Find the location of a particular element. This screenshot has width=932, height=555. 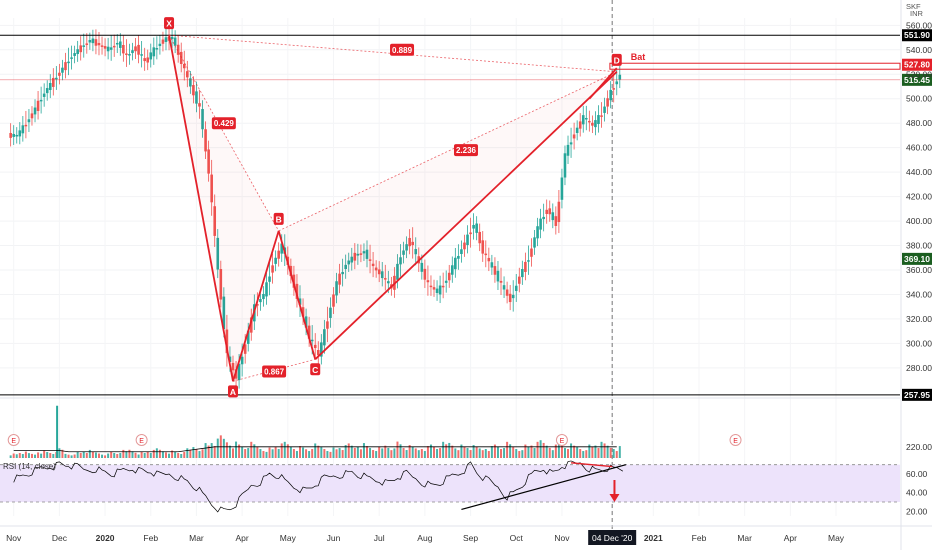

pattern-point-label: C is located at coordinates (315, 370).